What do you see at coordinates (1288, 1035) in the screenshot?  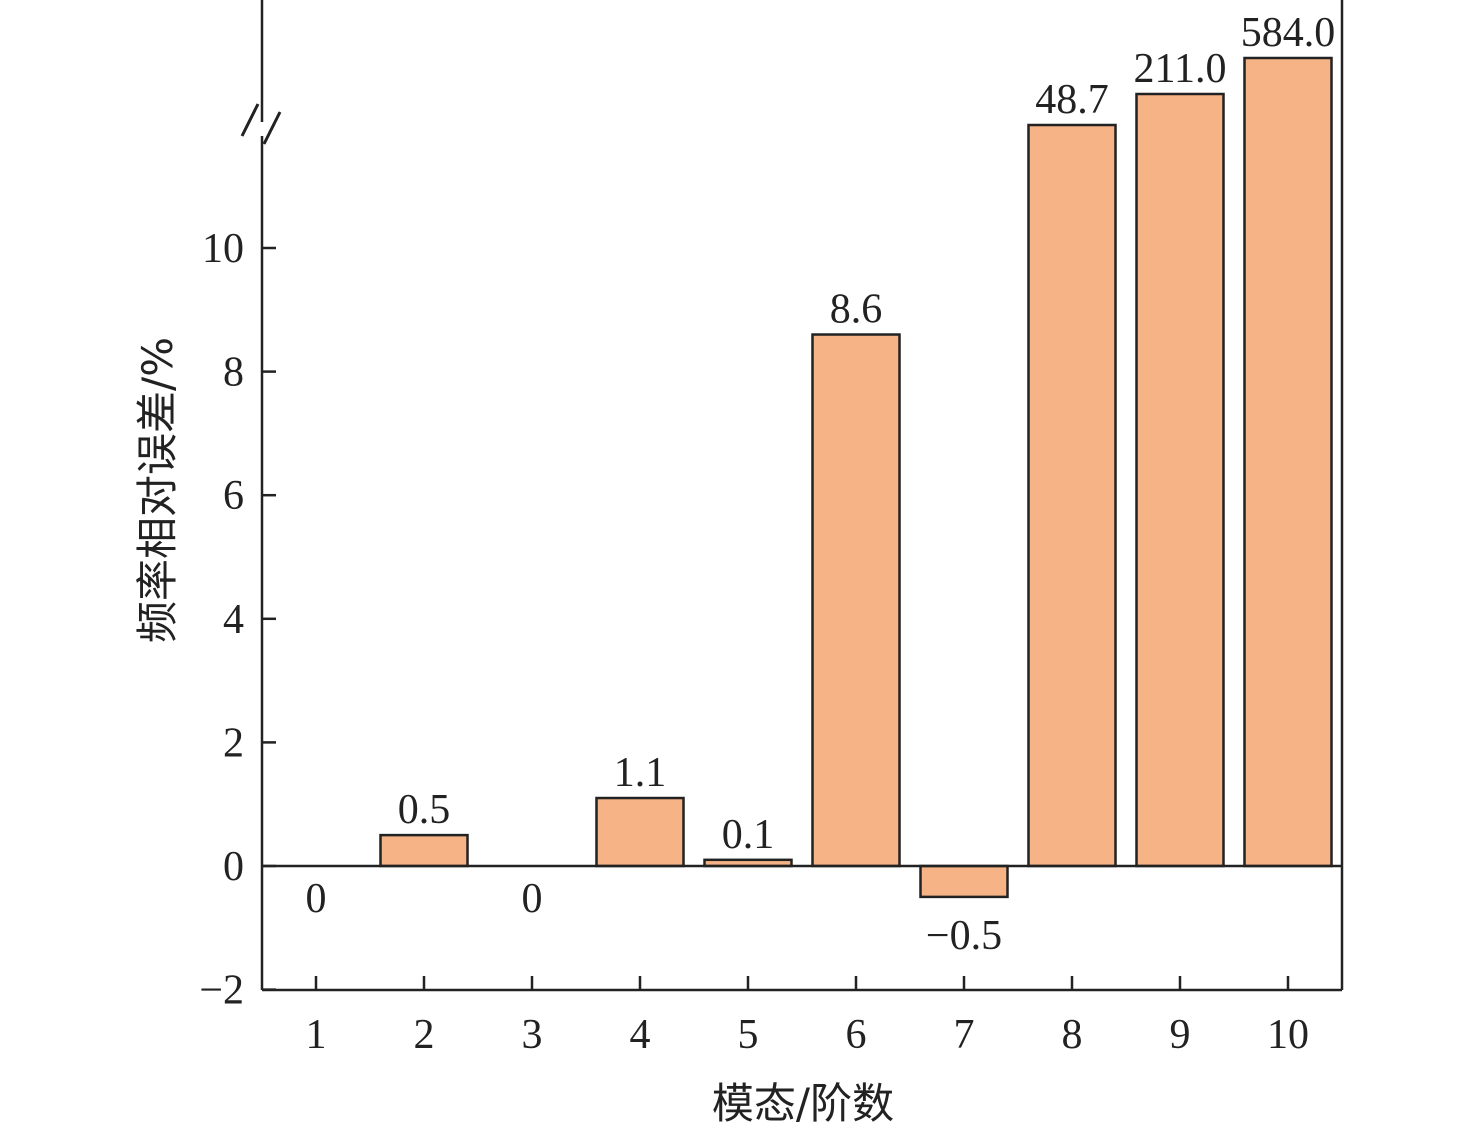 I see `x-tick-label: 10` at bounding box center [1288, 1035].